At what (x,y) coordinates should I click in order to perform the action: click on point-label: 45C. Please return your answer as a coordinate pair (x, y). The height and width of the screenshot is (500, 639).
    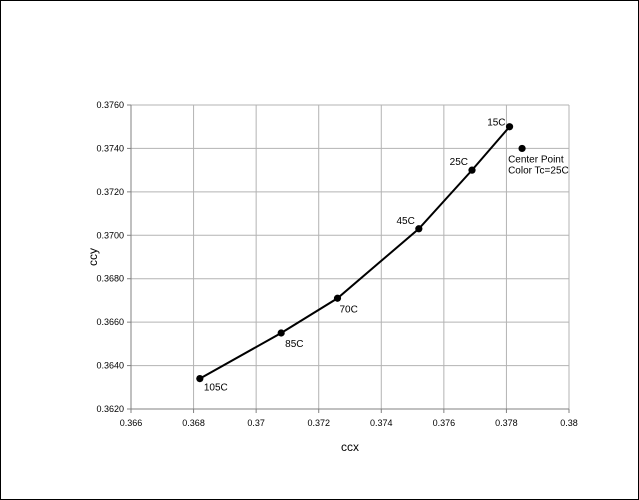
    Looking at the image, I should click on (405, 221).